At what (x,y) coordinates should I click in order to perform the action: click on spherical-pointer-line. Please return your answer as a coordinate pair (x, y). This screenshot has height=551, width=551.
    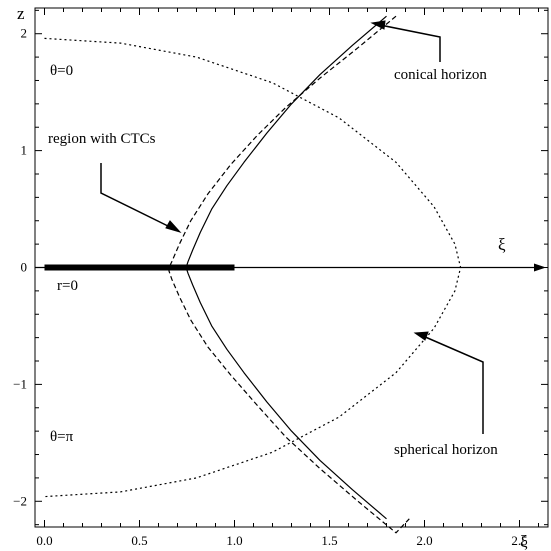
    Looking at the image, I should click on (453, 384).